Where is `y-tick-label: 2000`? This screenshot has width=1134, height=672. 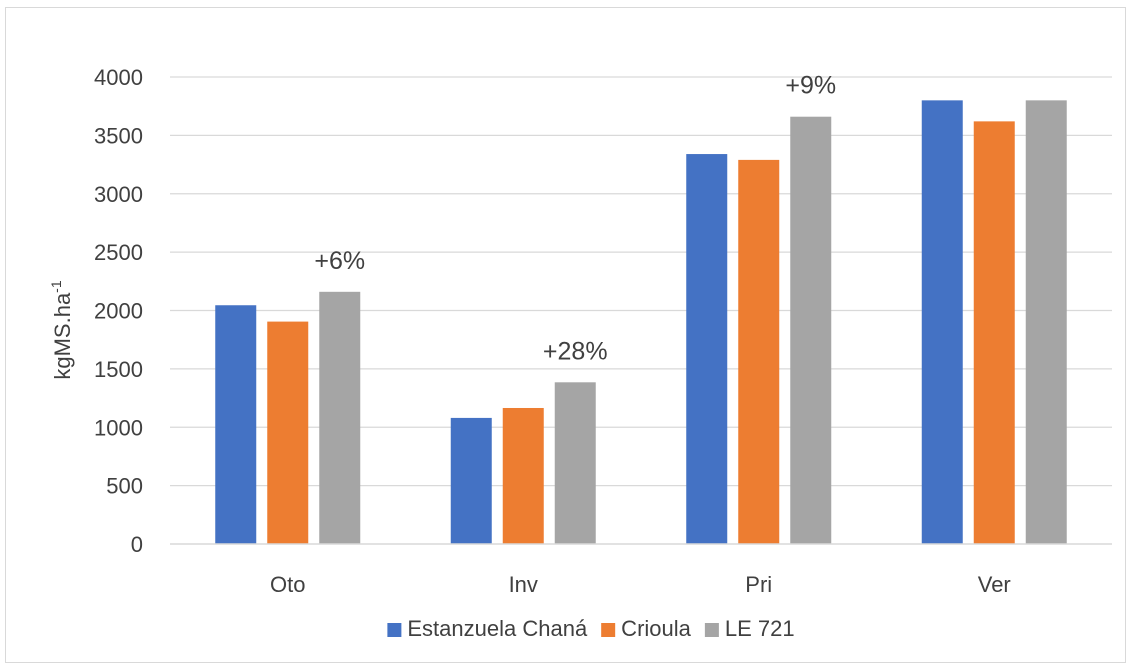 y-tick-label: 2000 is located at coordinates (118, 311).